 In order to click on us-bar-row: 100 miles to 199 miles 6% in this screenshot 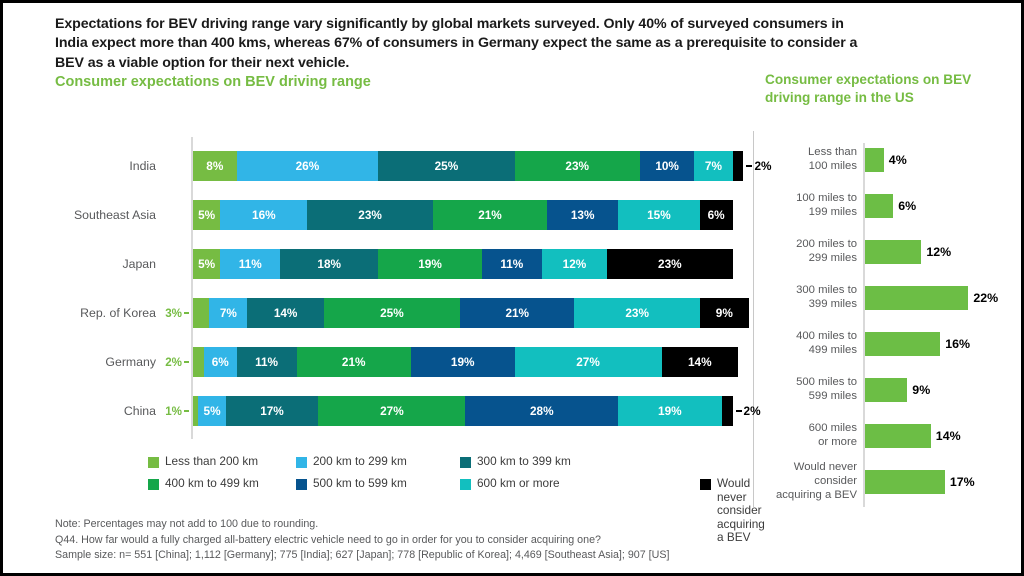, I will do `click(892, 206)`.